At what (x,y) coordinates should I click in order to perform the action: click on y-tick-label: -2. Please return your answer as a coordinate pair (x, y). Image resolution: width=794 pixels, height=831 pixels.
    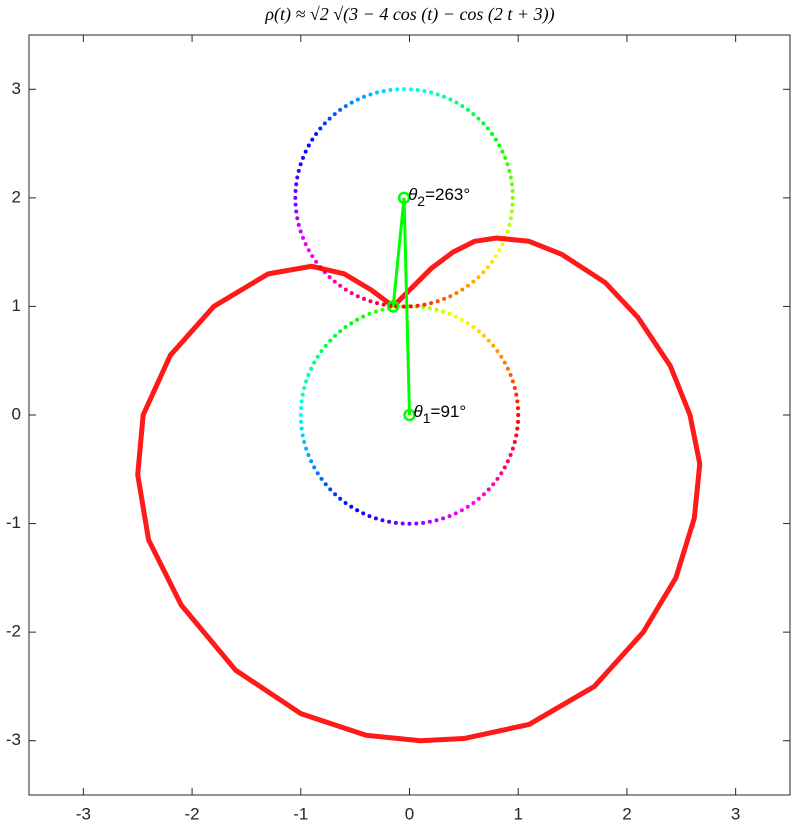
    Looking at the image, I should click on (13, 631).